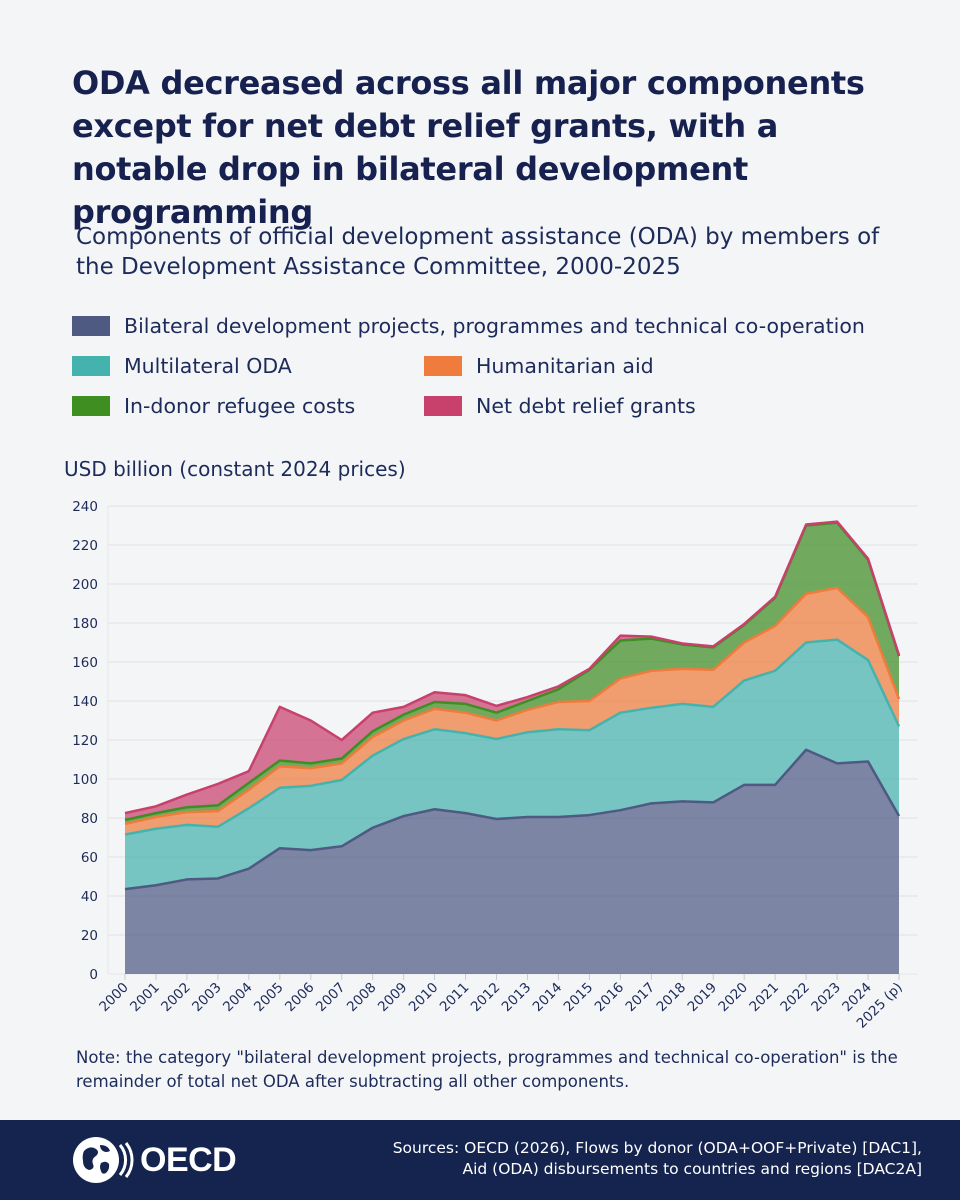  I want to click on x-tick-label: 2004, so click(238, 998).